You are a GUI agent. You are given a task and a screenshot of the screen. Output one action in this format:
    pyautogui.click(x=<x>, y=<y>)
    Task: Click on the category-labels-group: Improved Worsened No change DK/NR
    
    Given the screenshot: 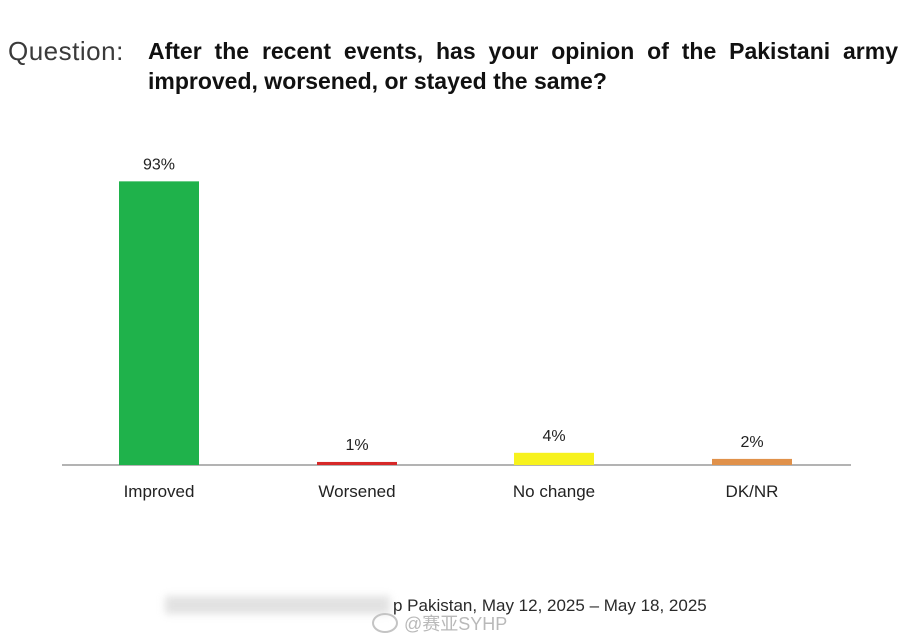 What is the action you would take?
    pyautogui.click(x=451, y=491)
    